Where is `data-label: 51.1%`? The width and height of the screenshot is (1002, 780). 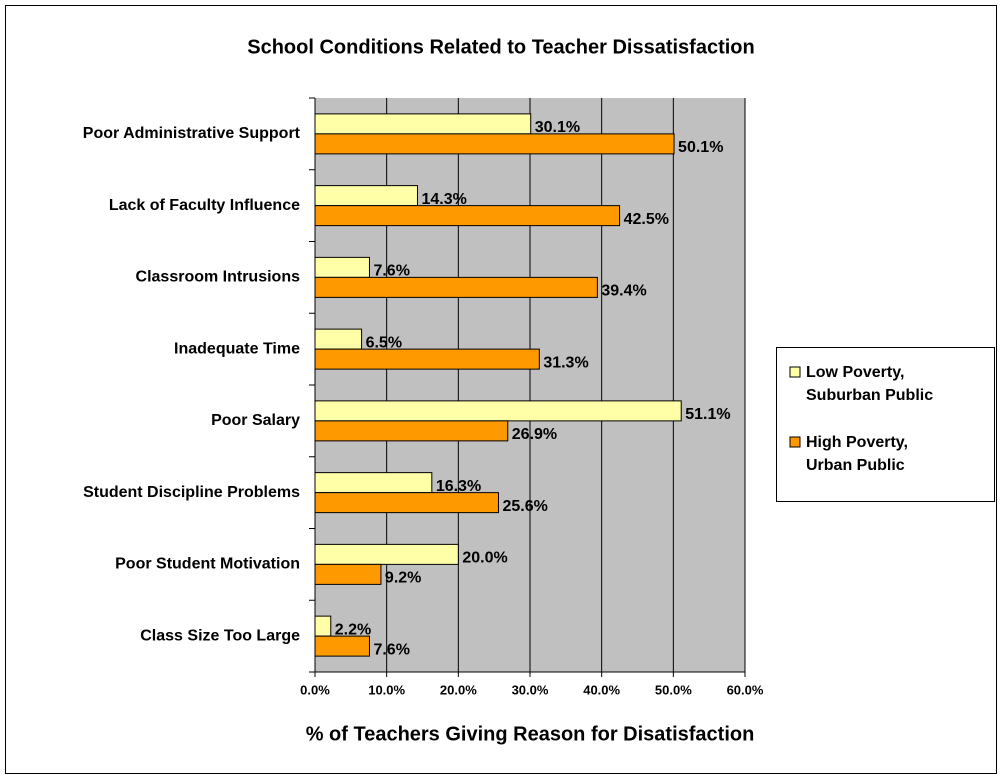
data-label: 51.1% is located at coordinates (707, 414).